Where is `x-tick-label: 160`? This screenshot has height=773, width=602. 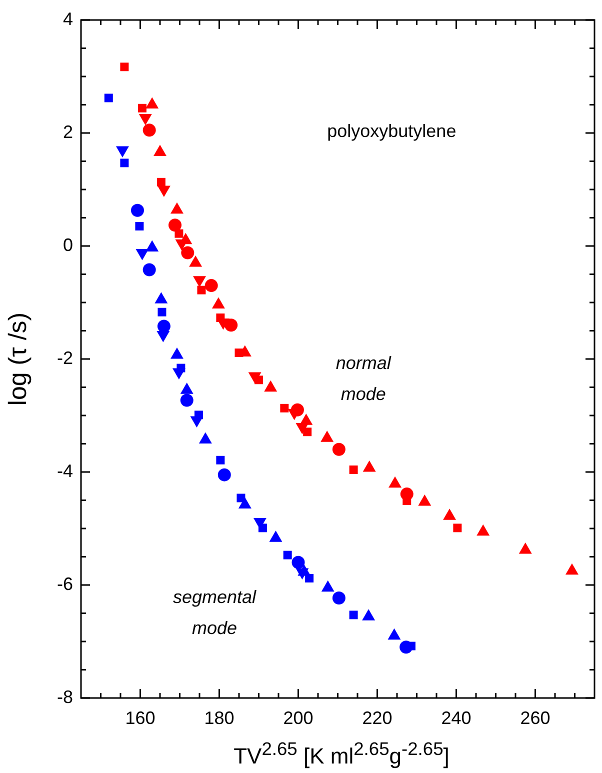 x-tick-label: 160 is located at coordinates (140, 718).